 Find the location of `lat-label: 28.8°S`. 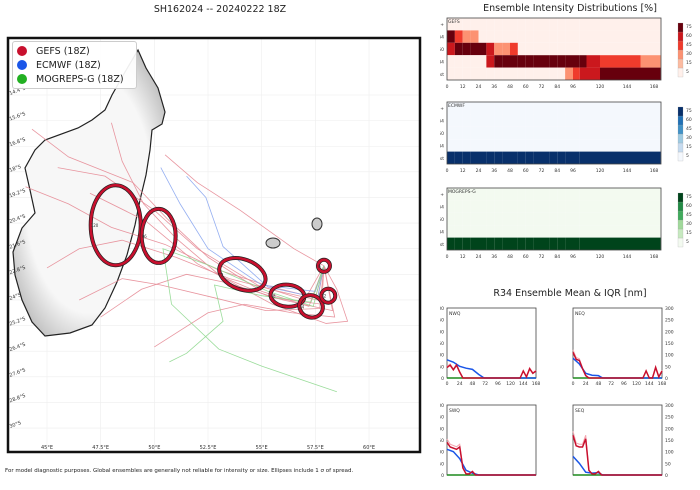

lat-label: 28.8°S is located at coordinates (18, 398).